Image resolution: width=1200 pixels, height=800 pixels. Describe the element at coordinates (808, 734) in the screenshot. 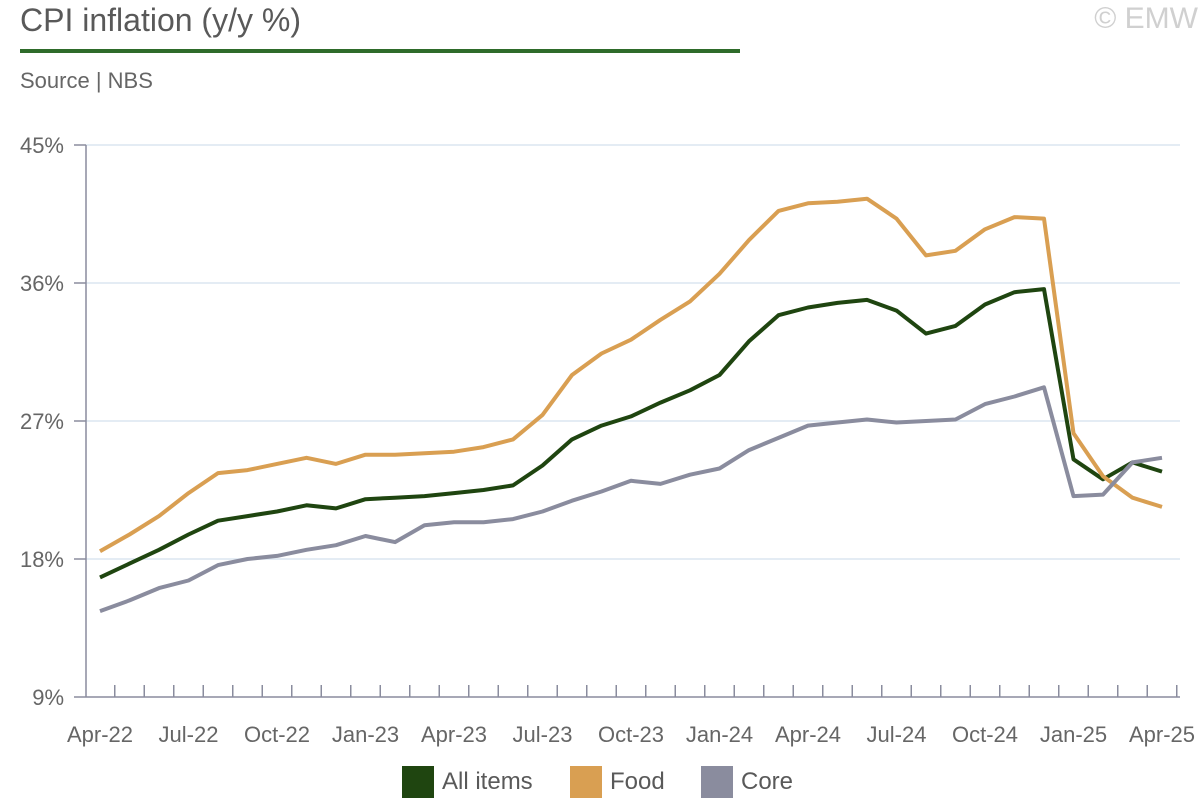

I see `x-tick-label: Apr-24` at that location.